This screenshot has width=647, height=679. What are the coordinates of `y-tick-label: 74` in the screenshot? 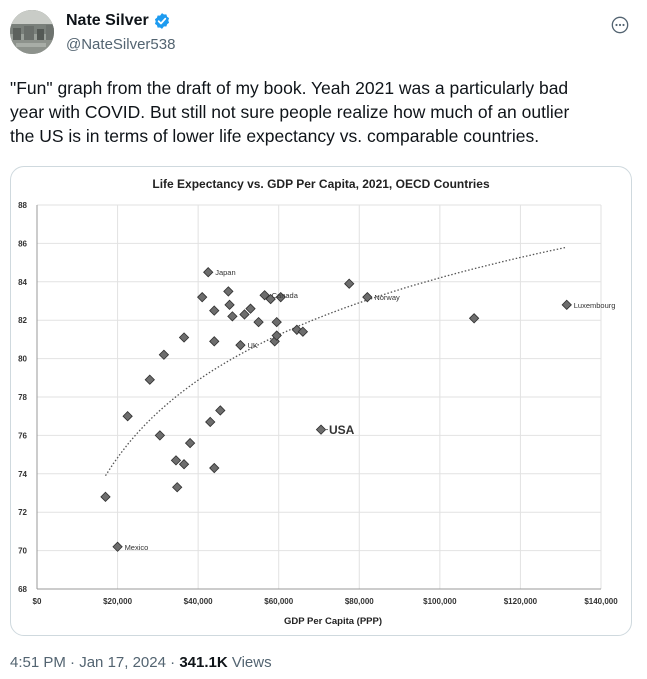 It's located at (22, 474).